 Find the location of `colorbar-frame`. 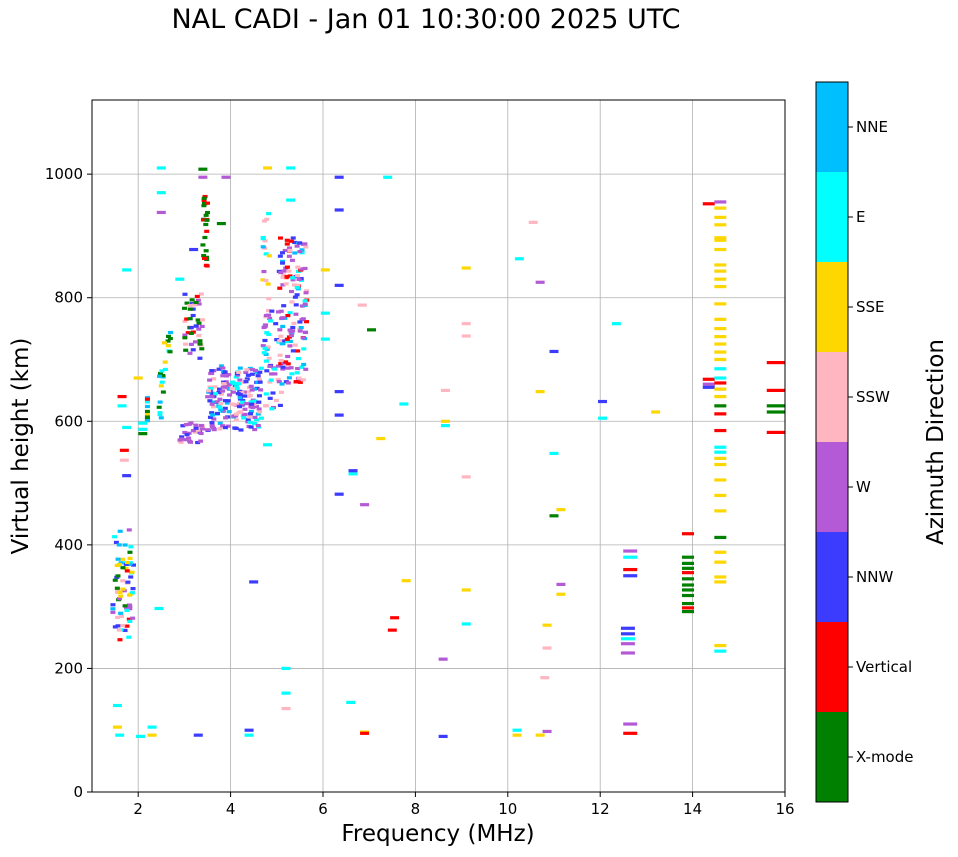

colorbar-frame is located at coordinates (832, 442).